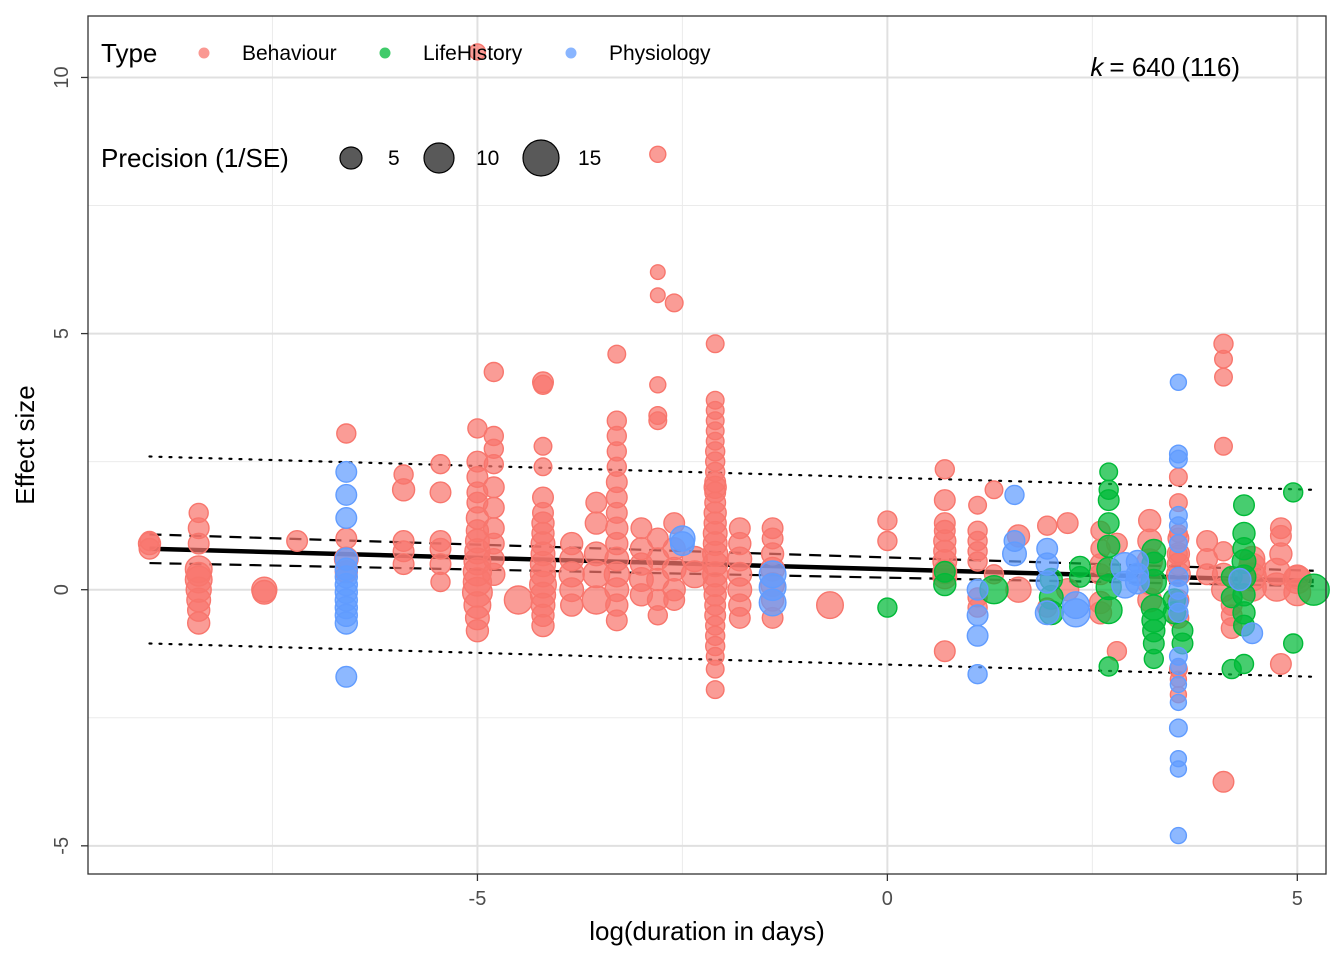 The height and width of the screenshot is (960, 1344). I want to click on x-tick-label: -5, so click(478, 899).